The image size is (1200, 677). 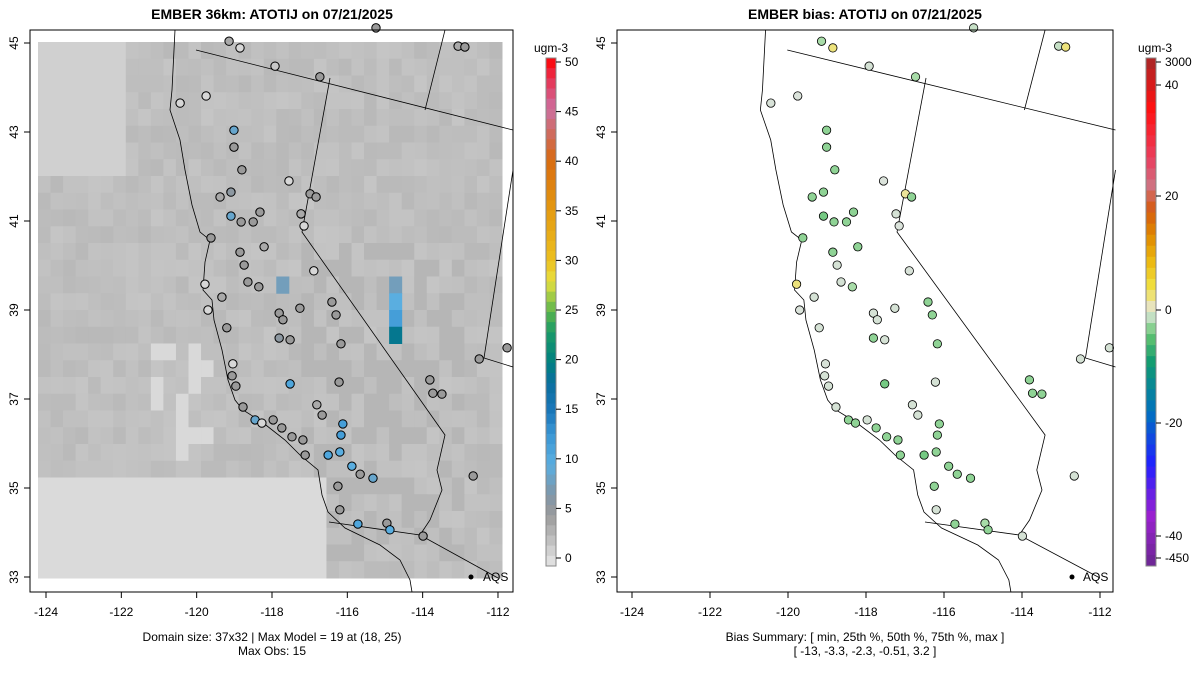 I want to click on colorbar-tick-label: 0, so click(x=1168, y=310).